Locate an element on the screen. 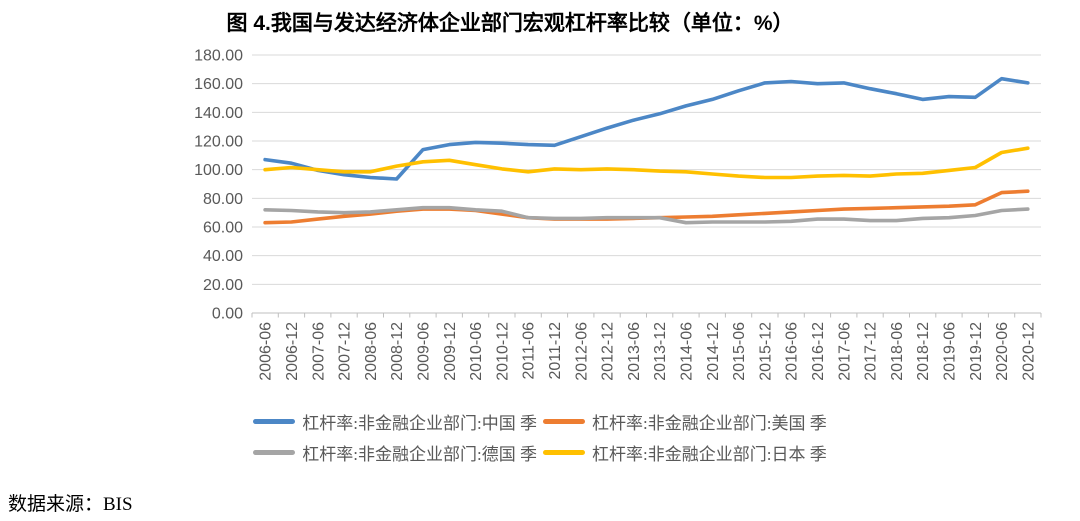 The height and width of the screenshot is (521, 1080). y-axis-tick-label: 180.00 is located at coordinates (218, 56).